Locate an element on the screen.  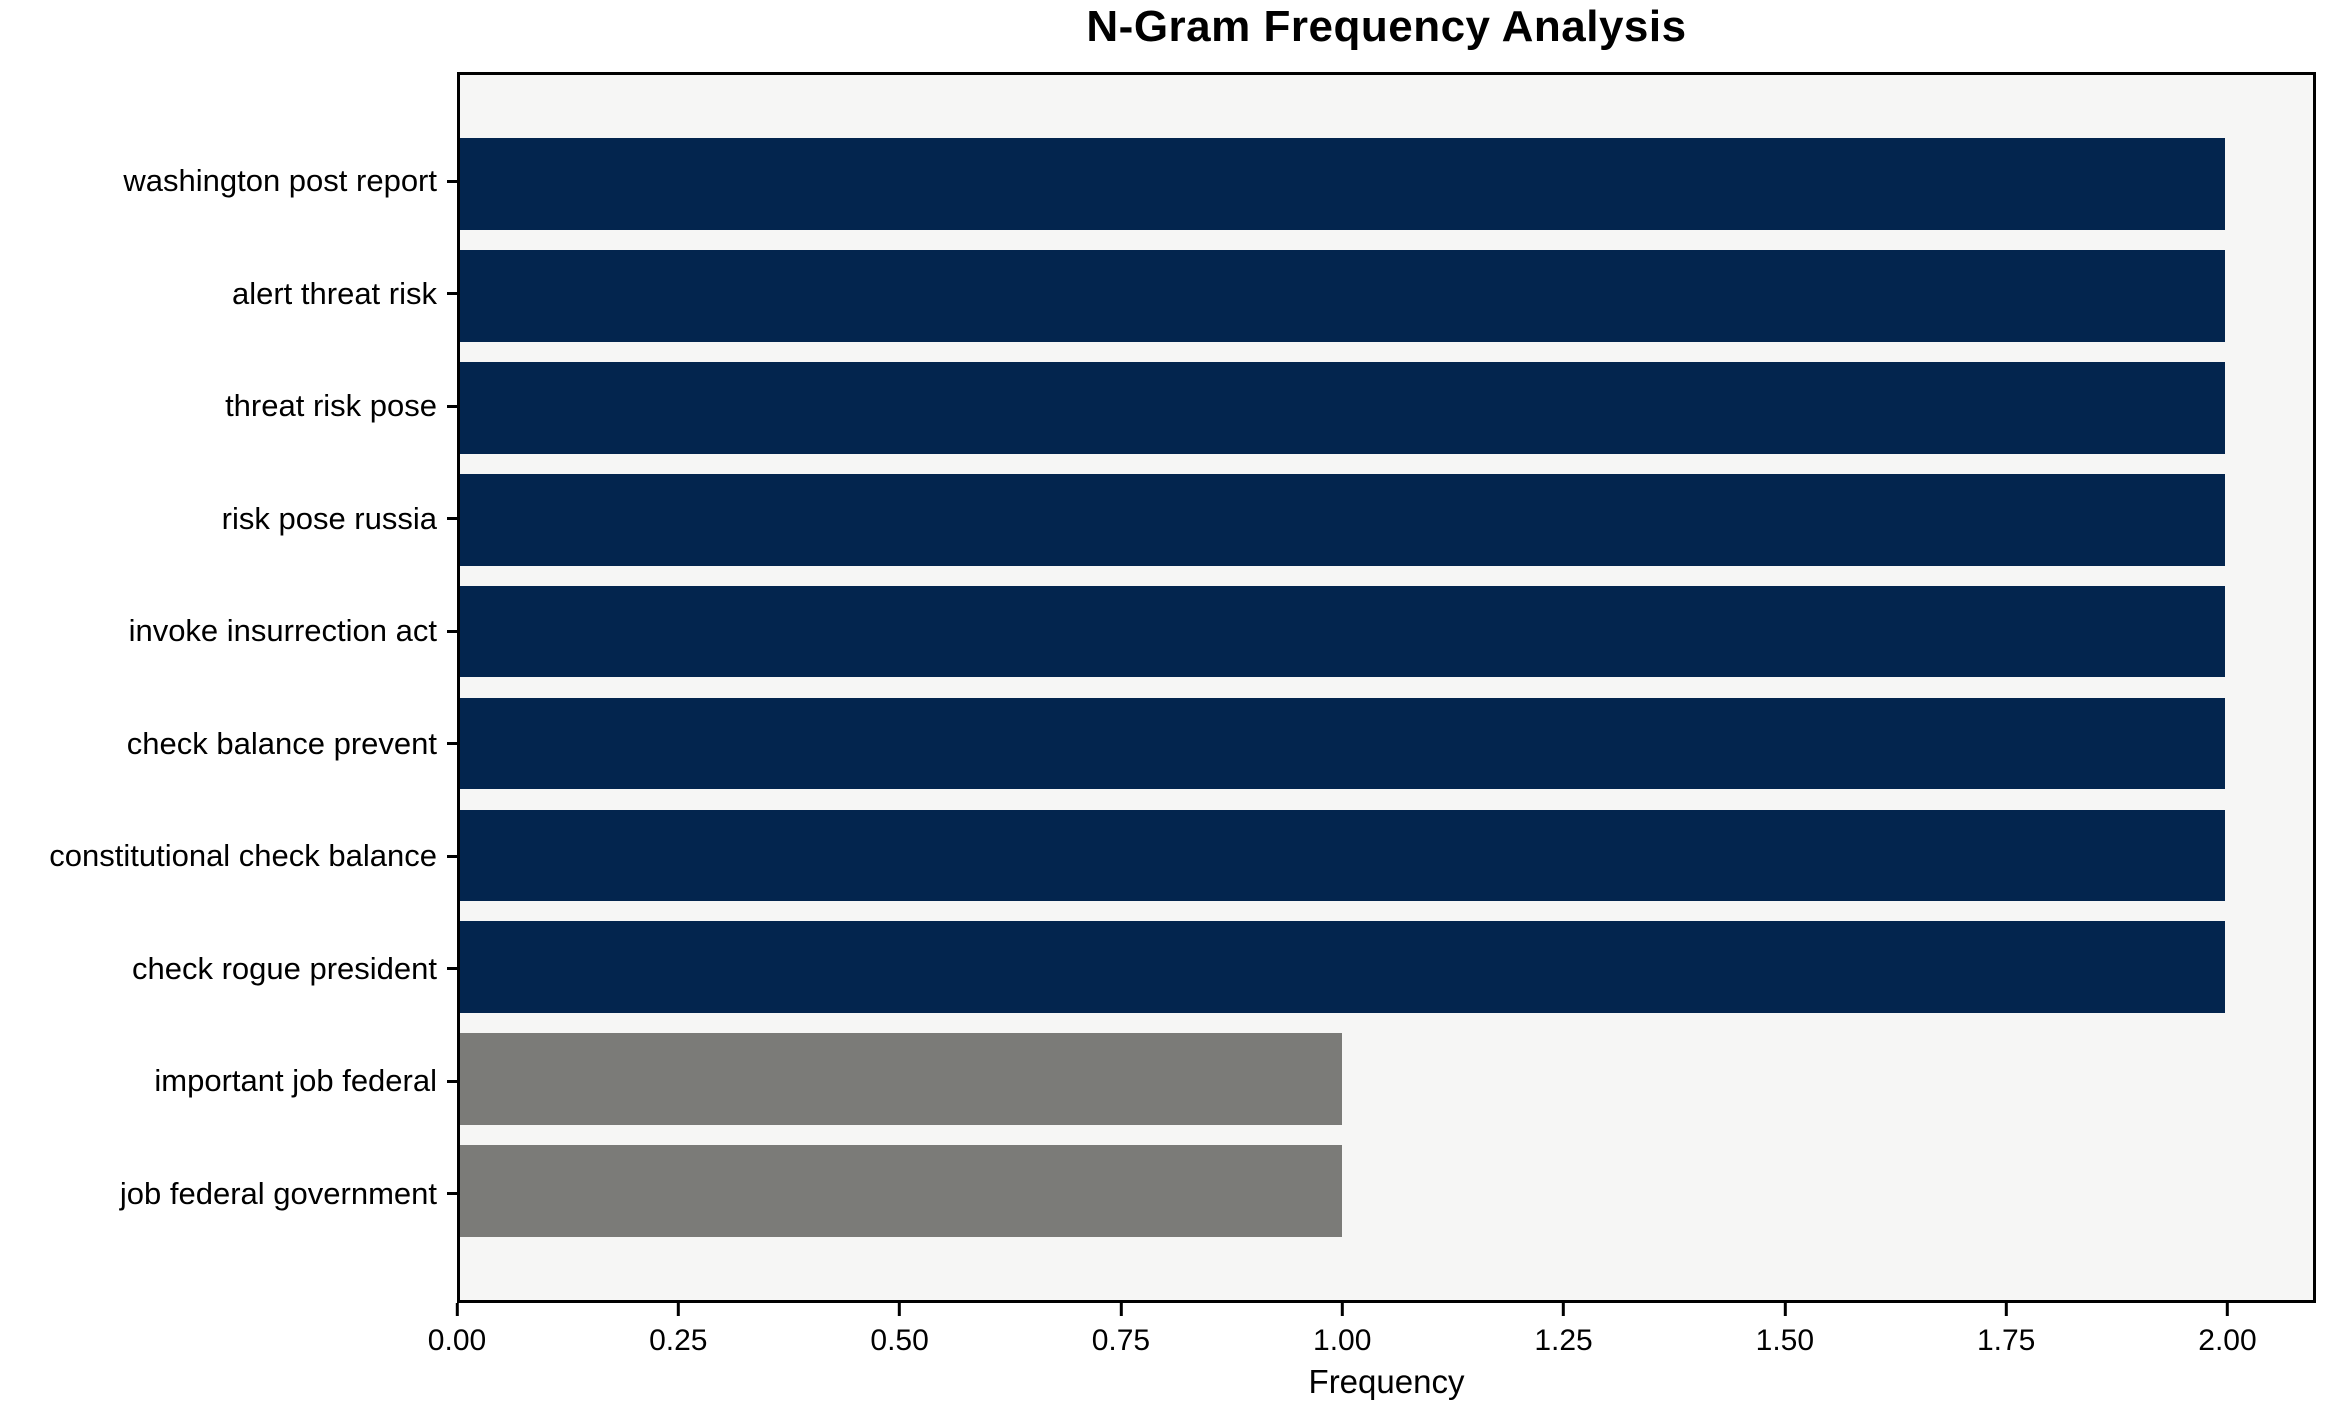
x-tick: 1.00 is located at coordinates (1342, 1330).